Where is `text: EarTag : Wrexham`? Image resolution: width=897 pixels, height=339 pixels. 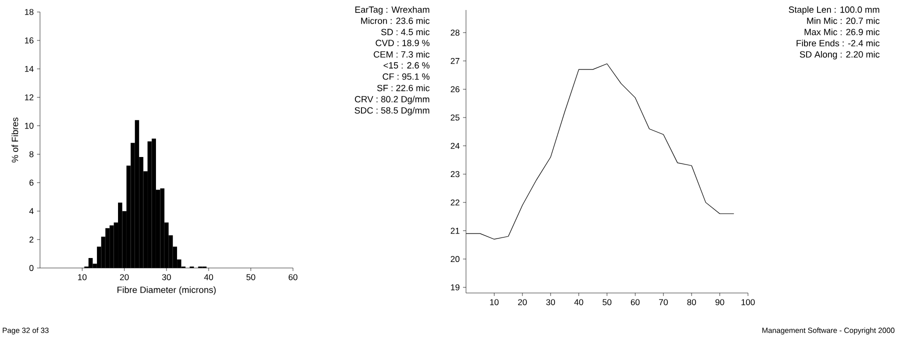 text: EarTag : Wrexham is located at coordinates (392, 10).